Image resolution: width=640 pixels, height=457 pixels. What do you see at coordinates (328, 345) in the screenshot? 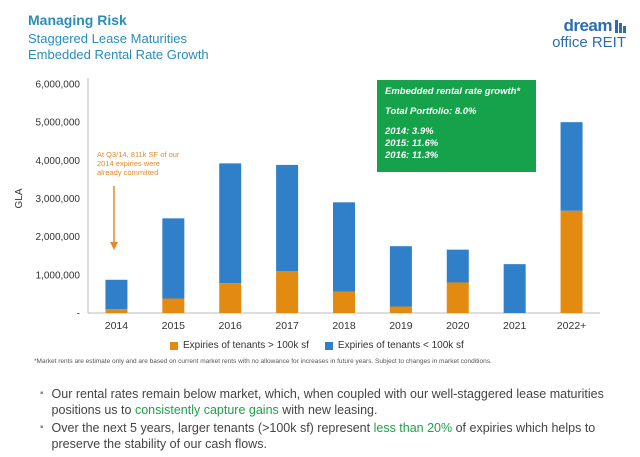
I see `legend-swatch-small` at bounding box center [328, 345].